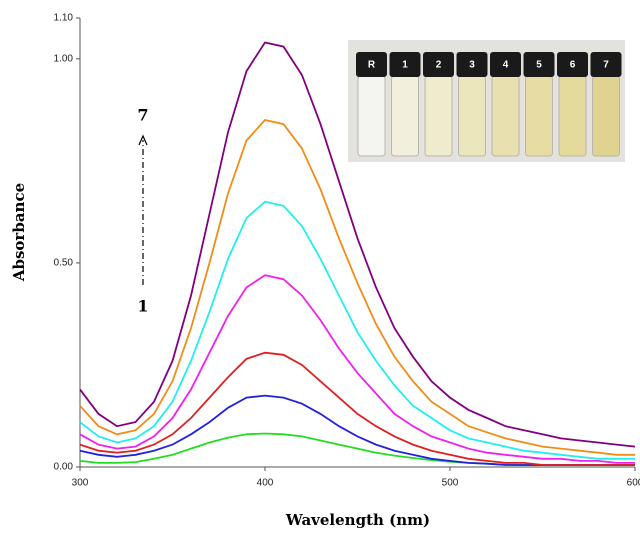 The width and height of the screenshot is (640, 533). What do you see at coordinates (64, 58) in the screenshot?
I see `y-tick-label: 1.00` at bounding box center [64, 58].